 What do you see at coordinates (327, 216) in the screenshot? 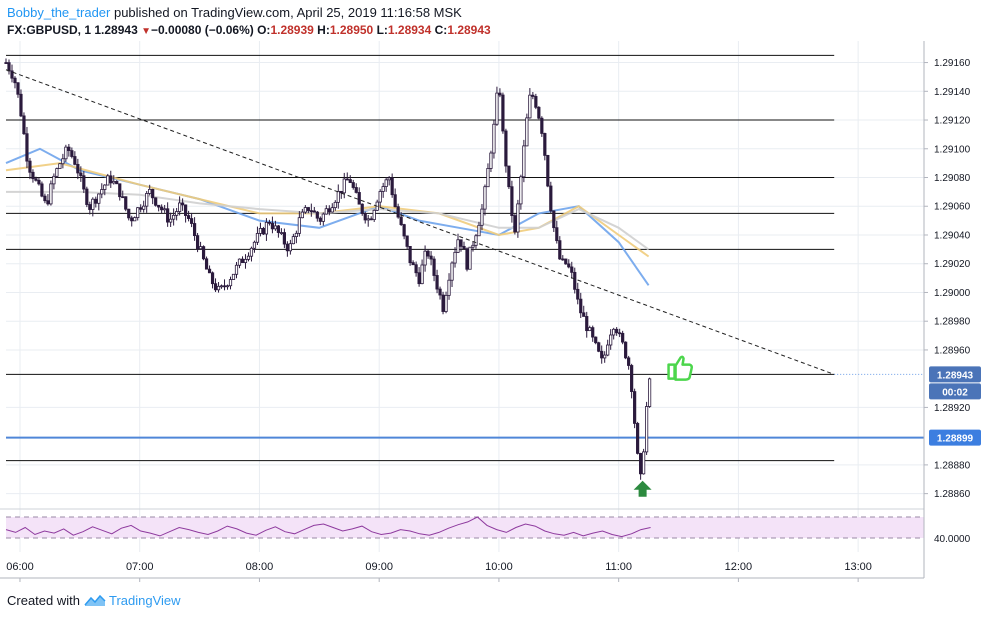
I see `moving-averages` at bounding box center [327, 216].